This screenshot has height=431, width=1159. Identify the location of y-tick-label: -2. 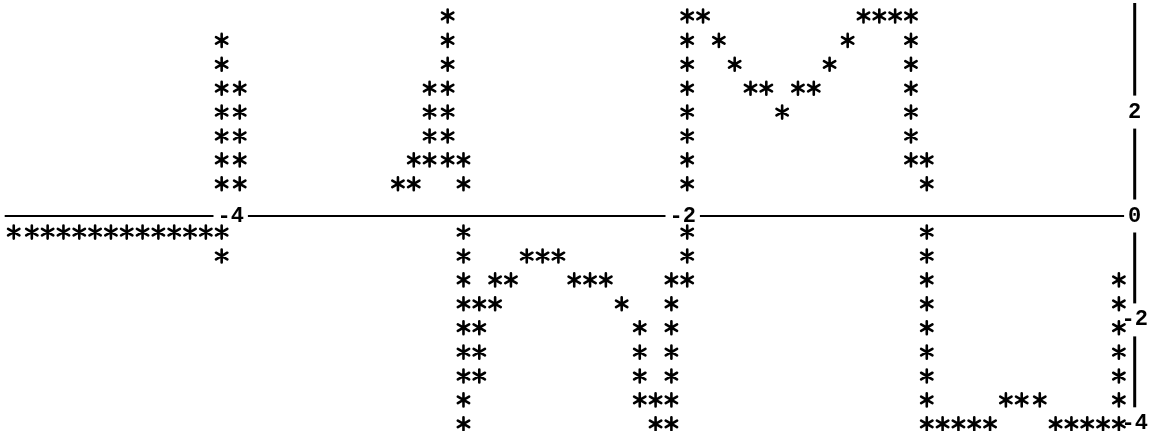
(1134, 320).